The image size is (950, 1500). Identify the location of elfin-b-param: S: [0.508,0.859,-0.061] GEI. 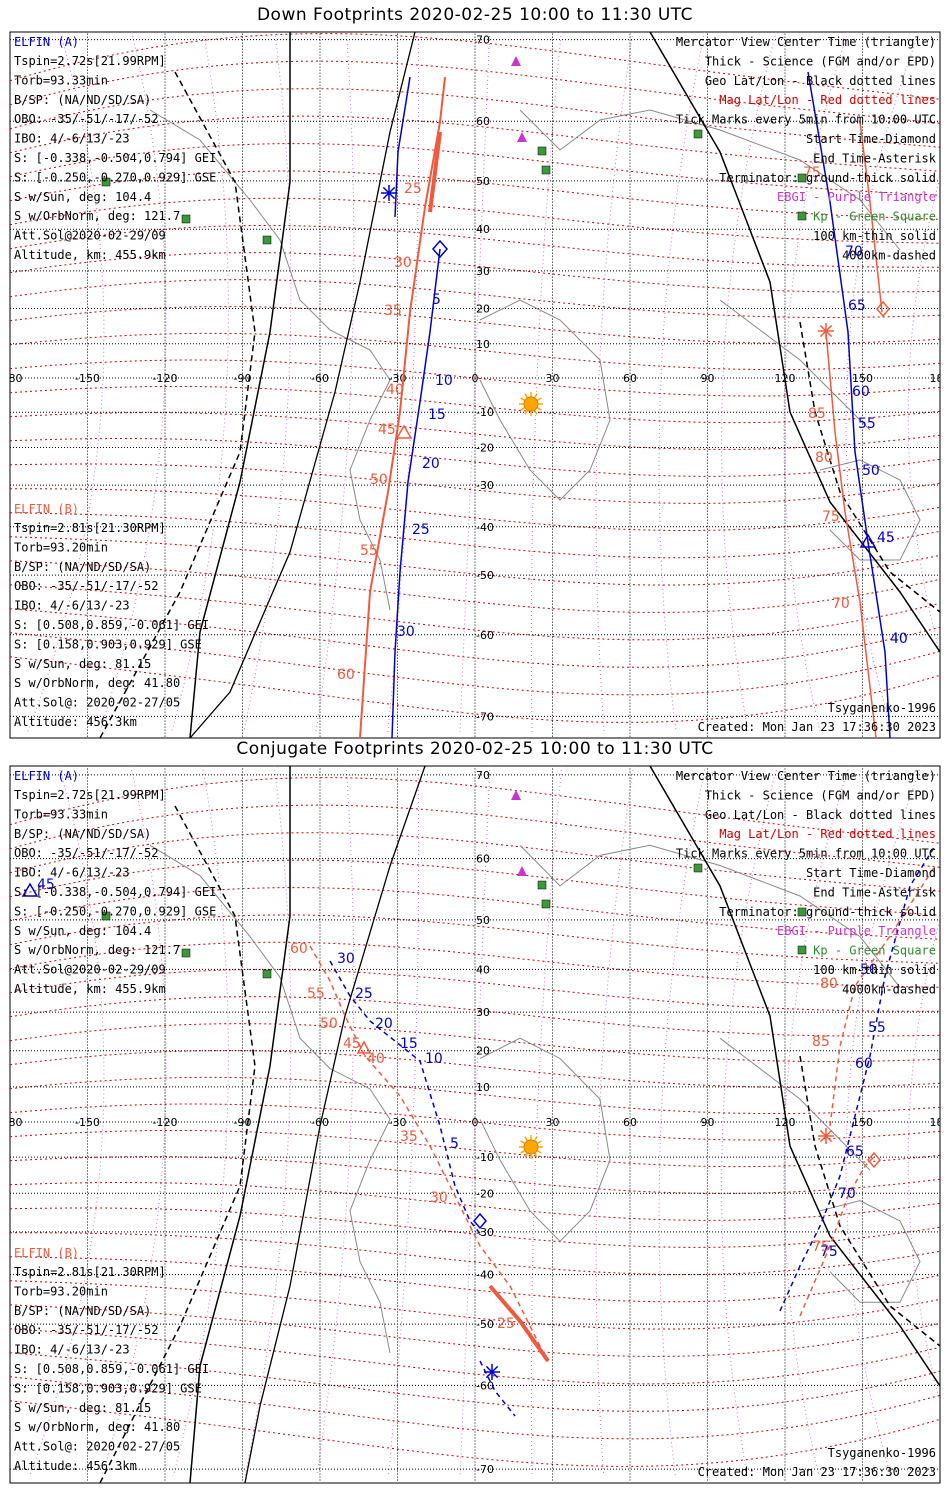
(111, 1369).